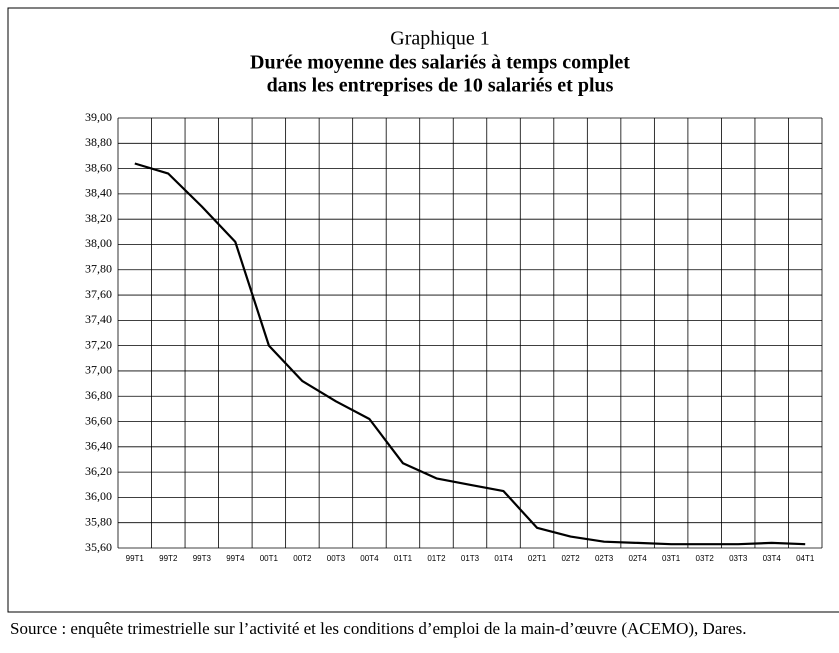 This screenshot has height=653, width=839. I want to click on y-tick-label: 36,20, so click(98, 471).